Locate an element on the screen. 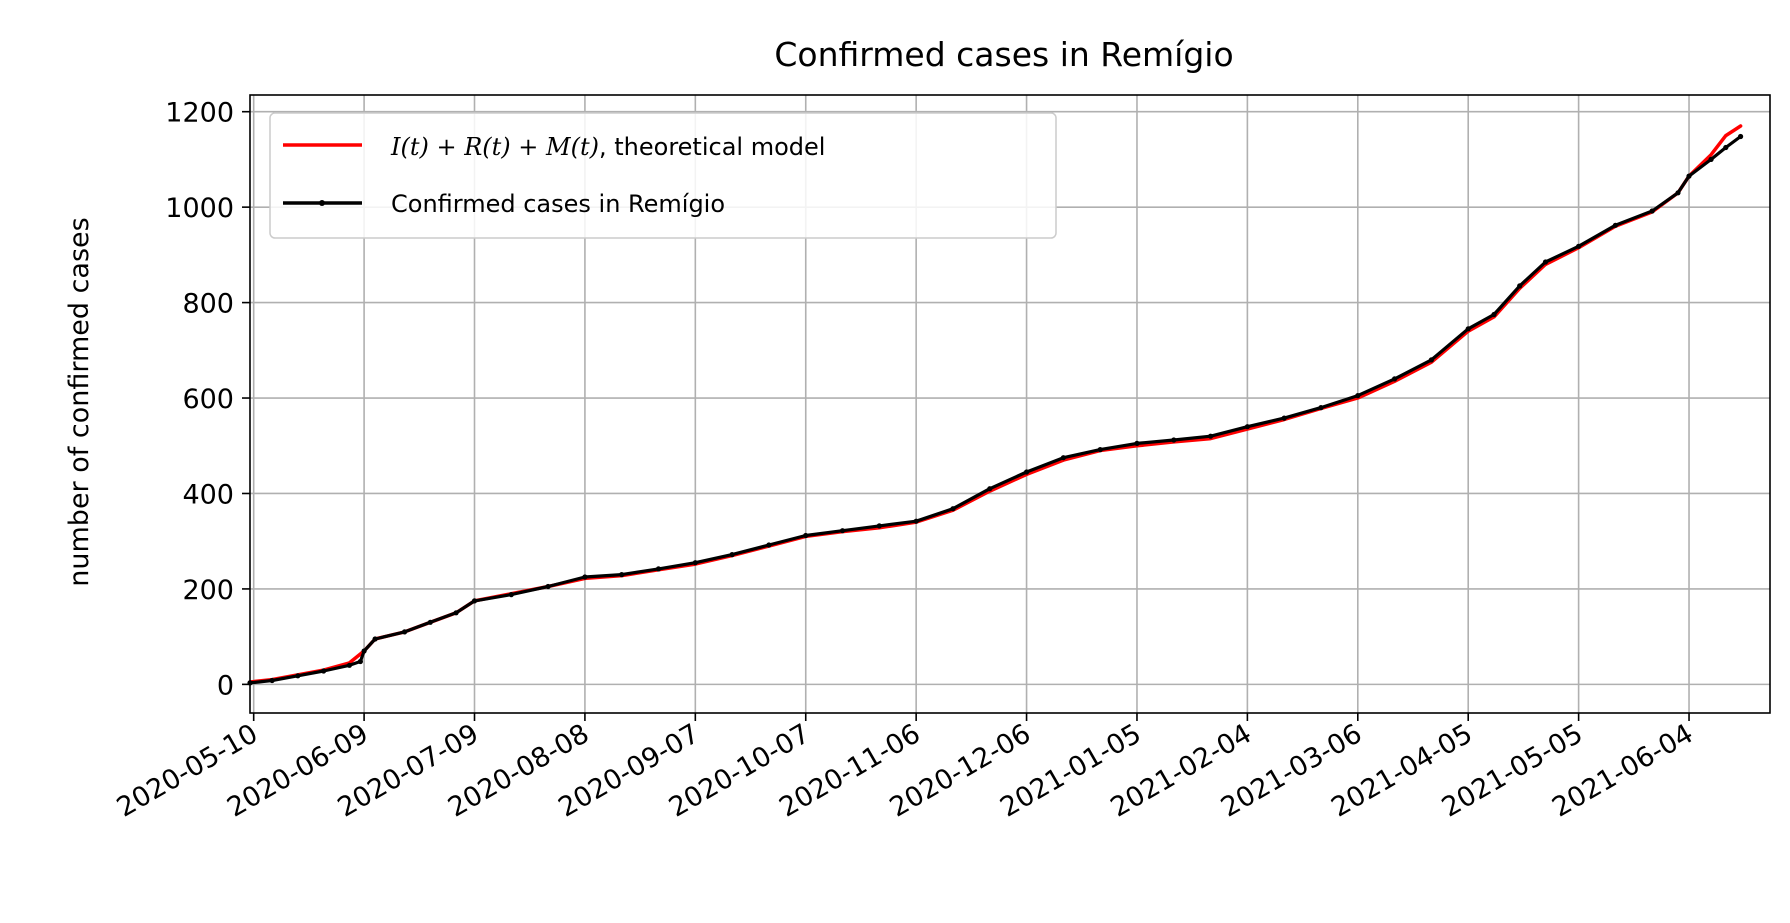  legend-box is located at coordinates (663, 175).